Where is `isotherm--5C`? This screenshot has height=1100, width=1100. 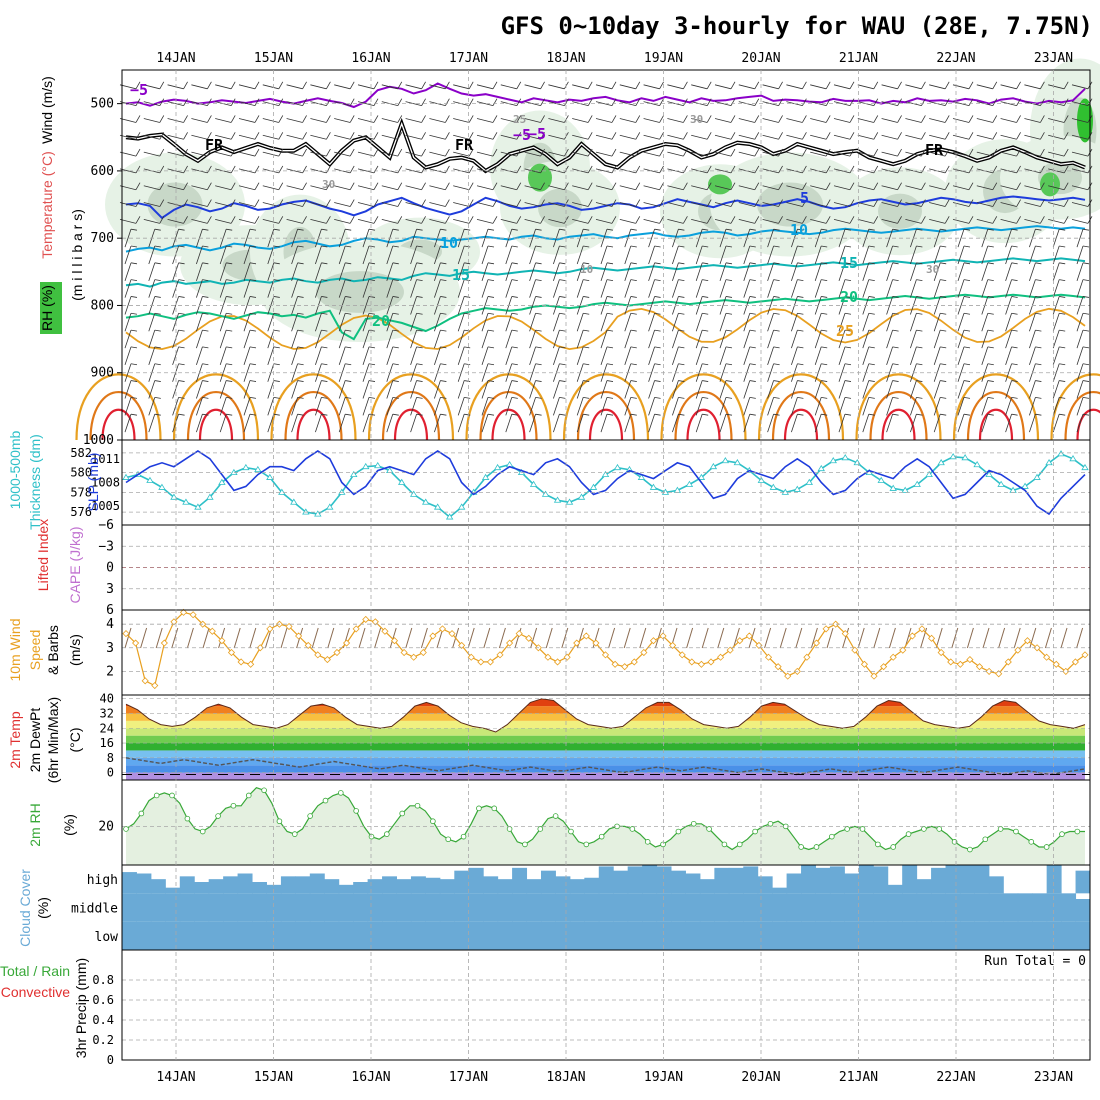
isotherm--5C is located at coordinates (605, 95).